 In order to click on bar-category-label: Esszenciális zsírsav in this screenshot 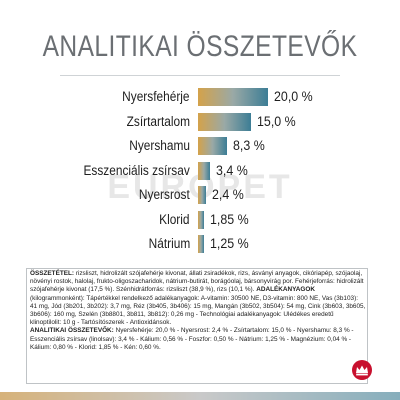, I will do `click(136, 170)`.